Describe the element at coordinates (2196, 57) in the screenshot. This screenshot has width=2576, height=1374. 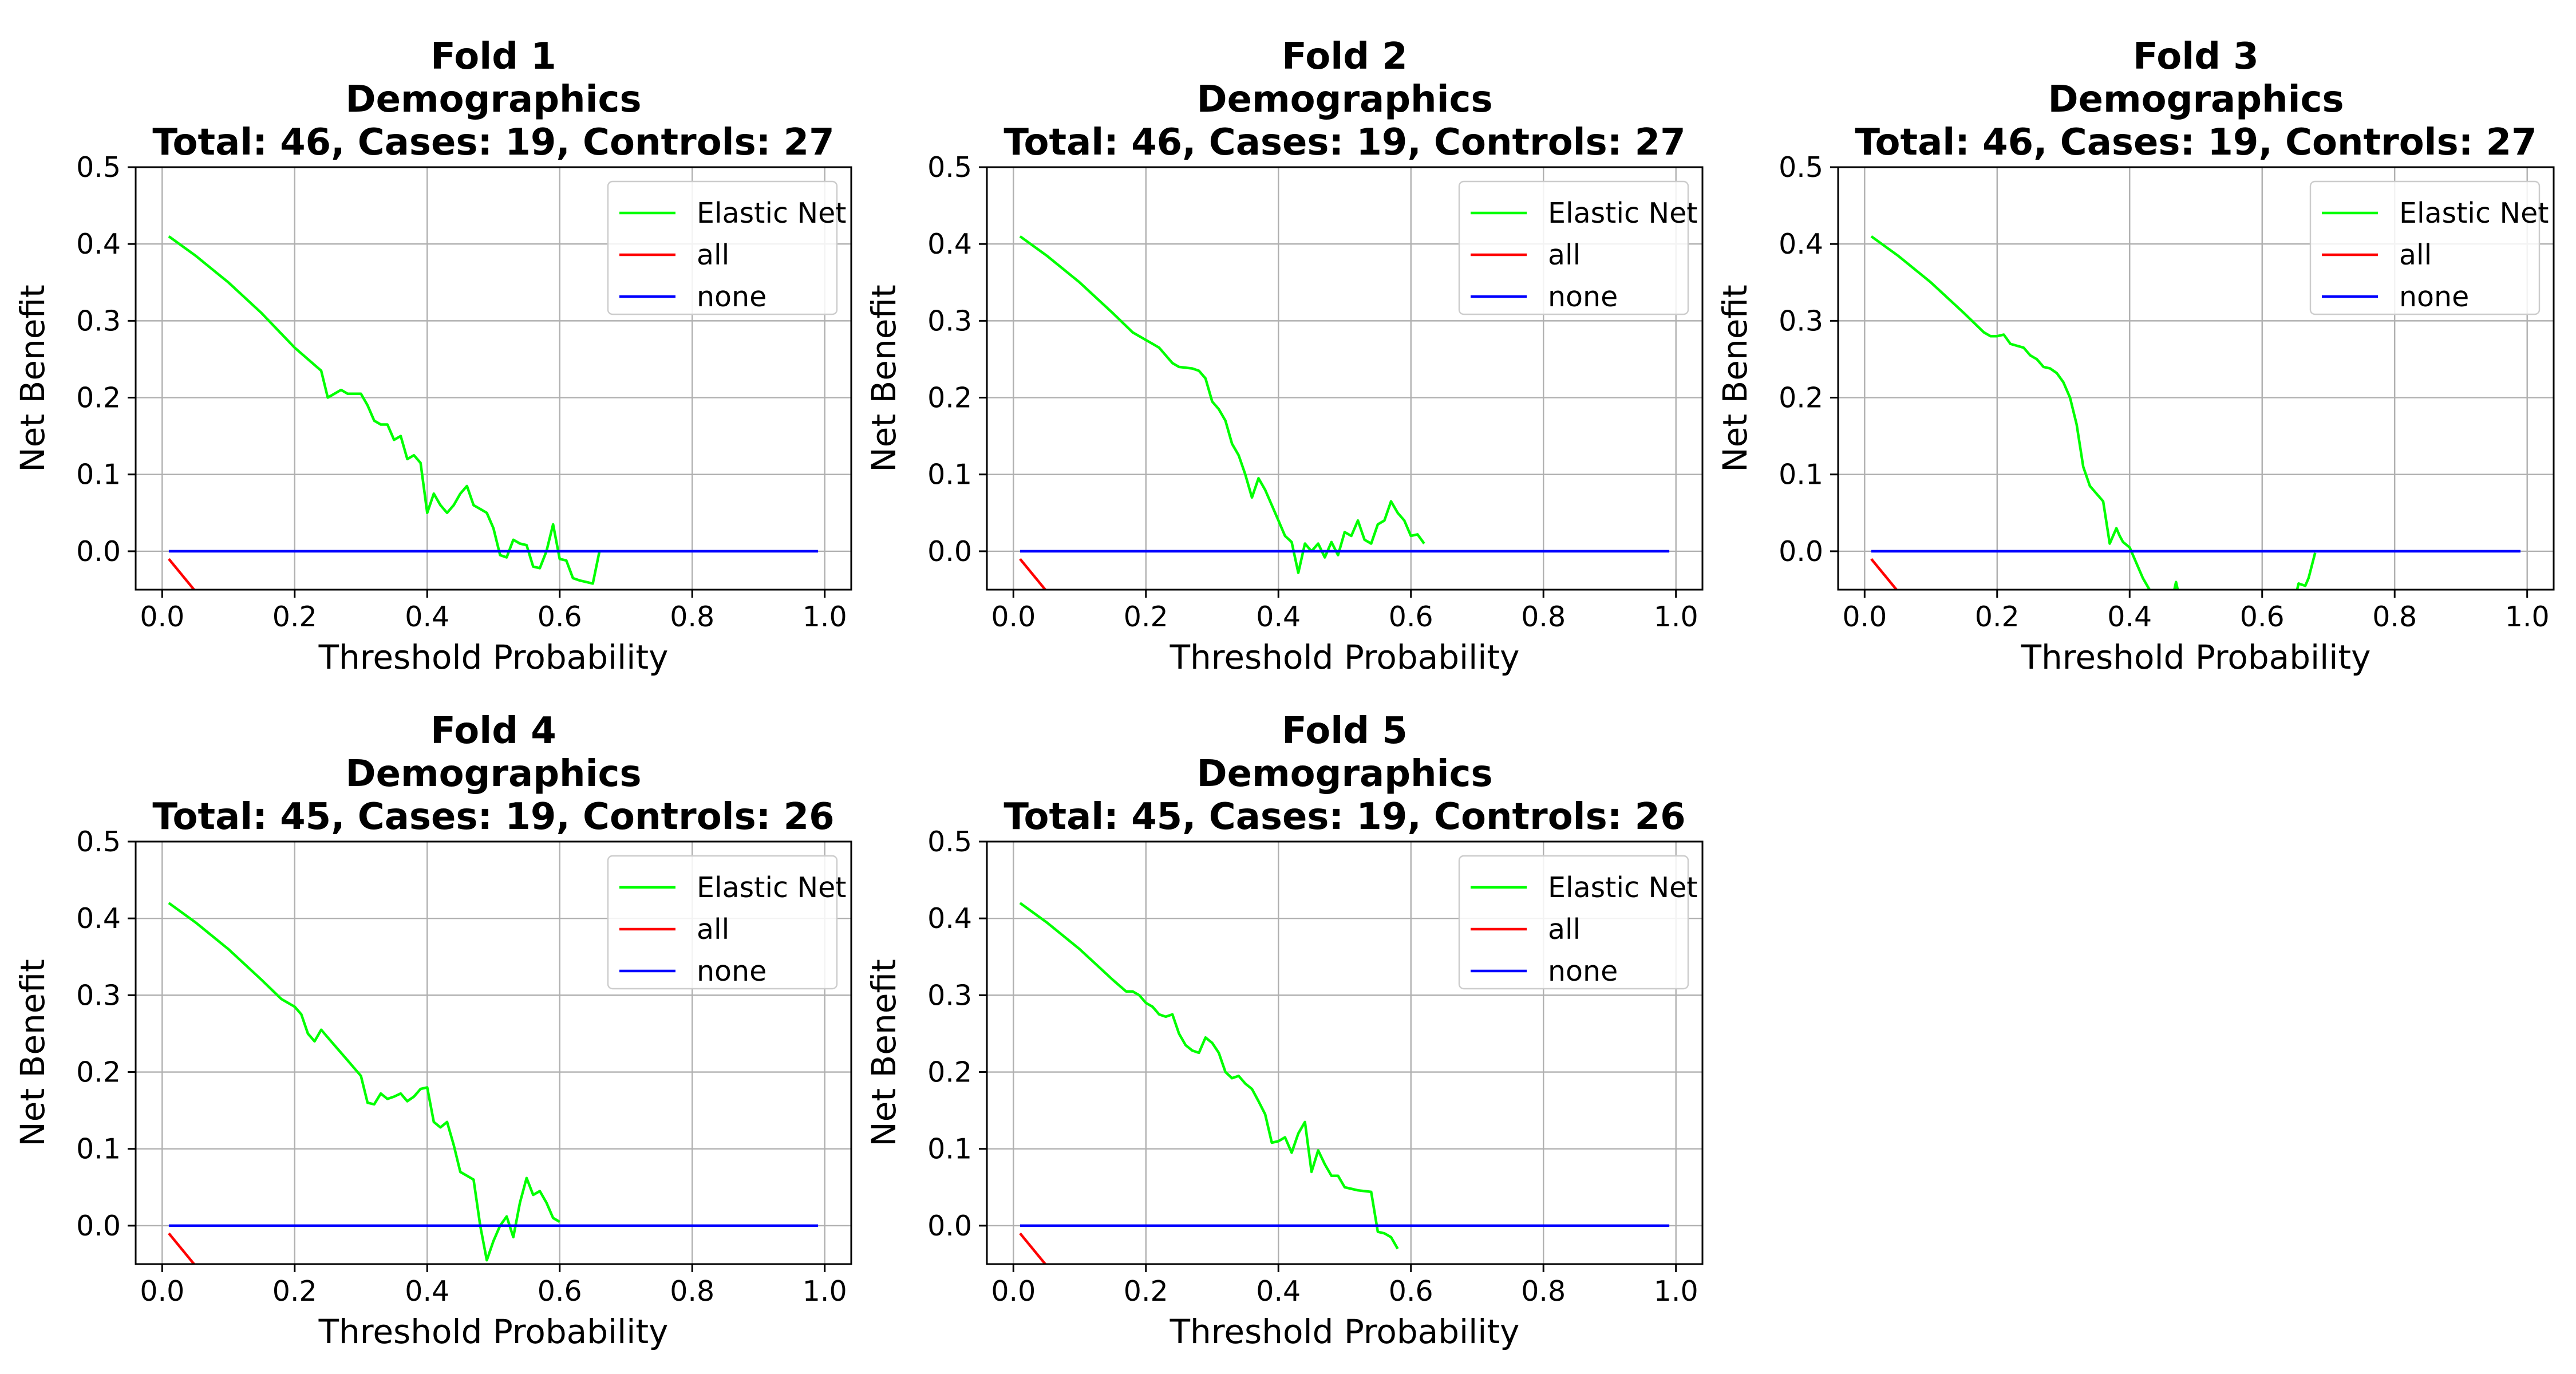
I see `chart-title-line-1: Fold 3` at that location.